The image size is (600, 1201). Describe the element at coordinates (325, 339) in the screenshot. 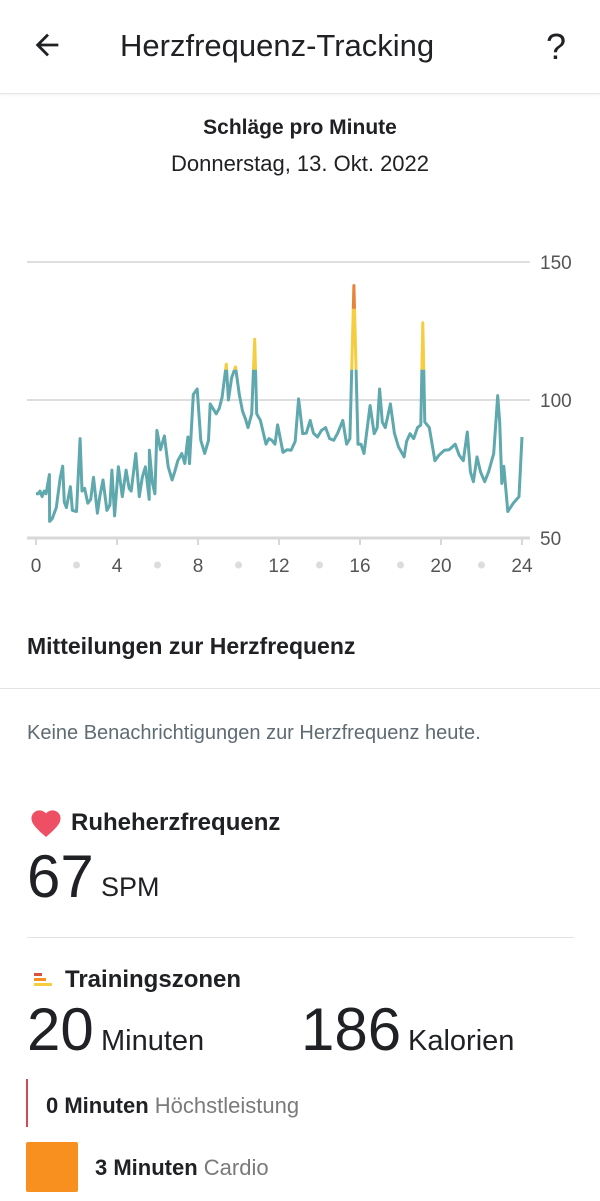

I see `hr-line-fat-burn` at that location.